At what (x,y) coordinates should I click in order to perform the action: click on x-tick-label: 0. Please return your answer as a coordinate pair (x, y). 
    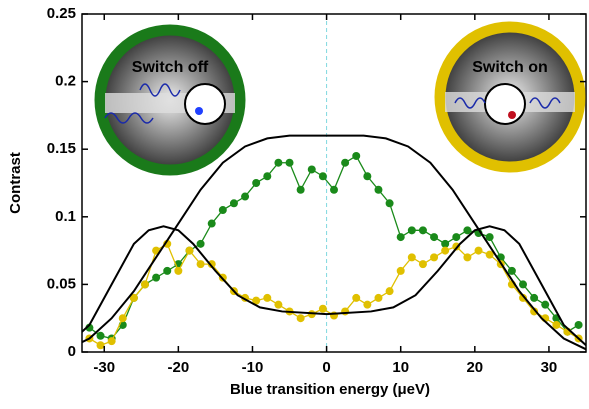
    Looking at the image, I should click on (326, 367).